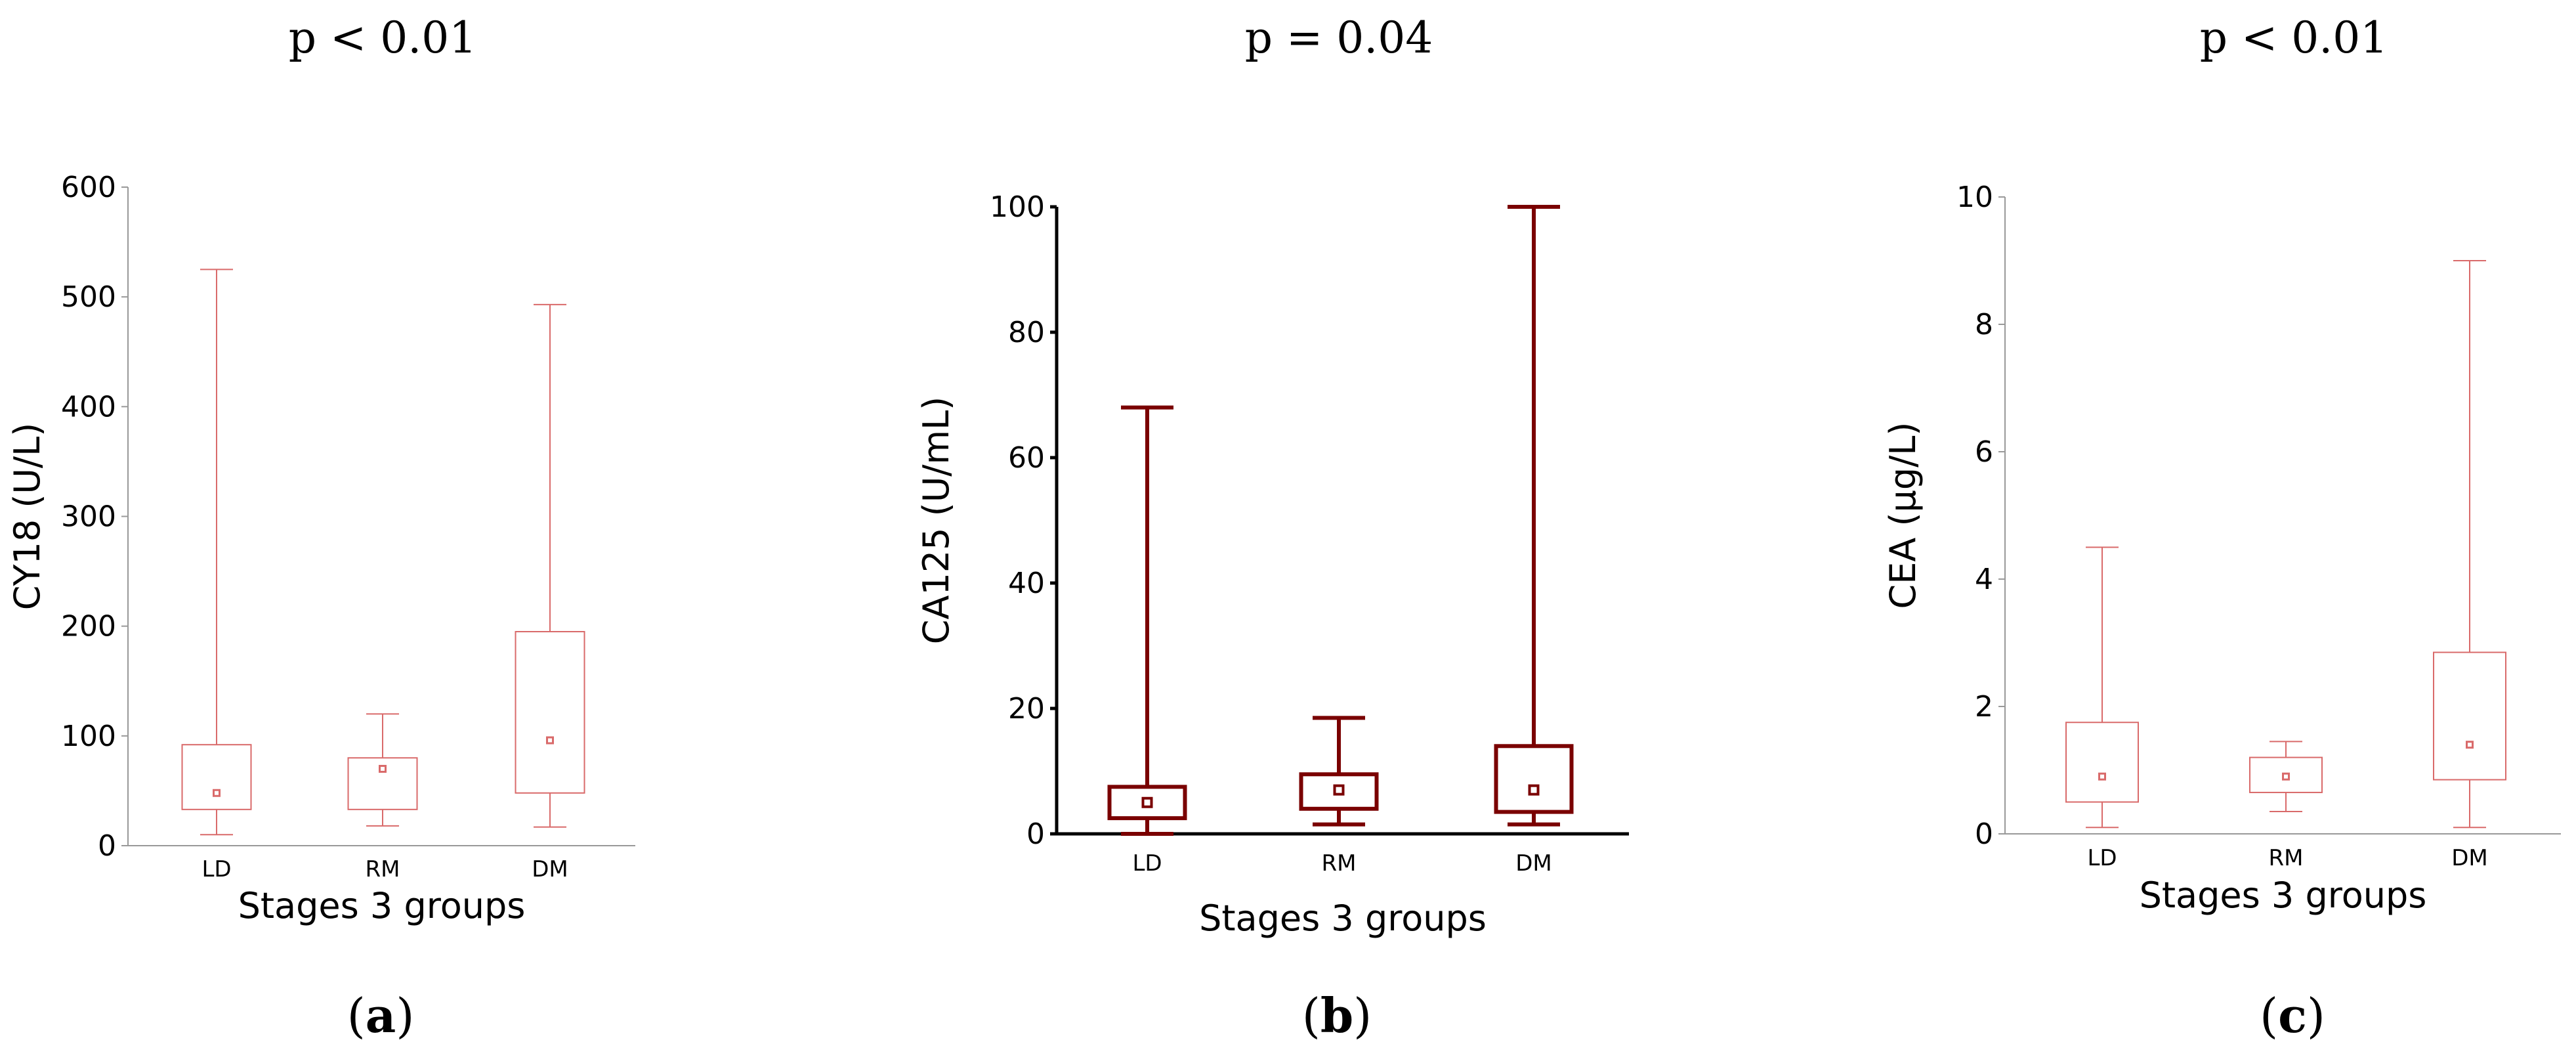  Describe the element at coordinates (1984, 324) in the screenshot. I see `y-tick-label: 8` at that location.